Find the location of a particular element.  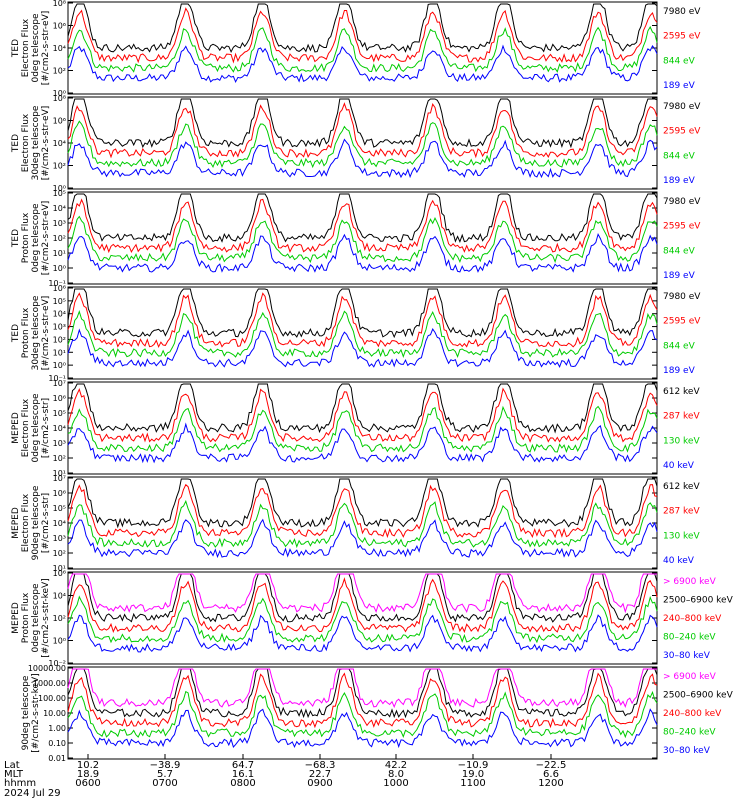

legend-entry: 612 keV is located at coordinates (681, 392).